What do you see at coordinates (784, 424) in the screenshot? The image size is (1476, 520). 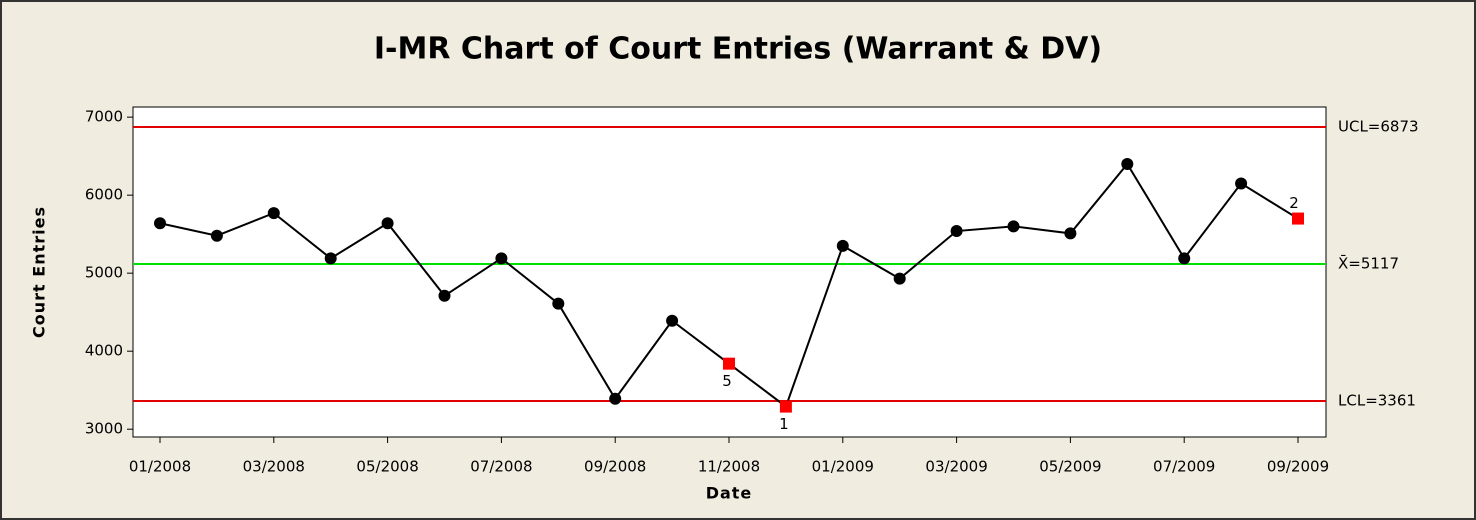 I see `test-label: 1` at bounding box center [784, 424].